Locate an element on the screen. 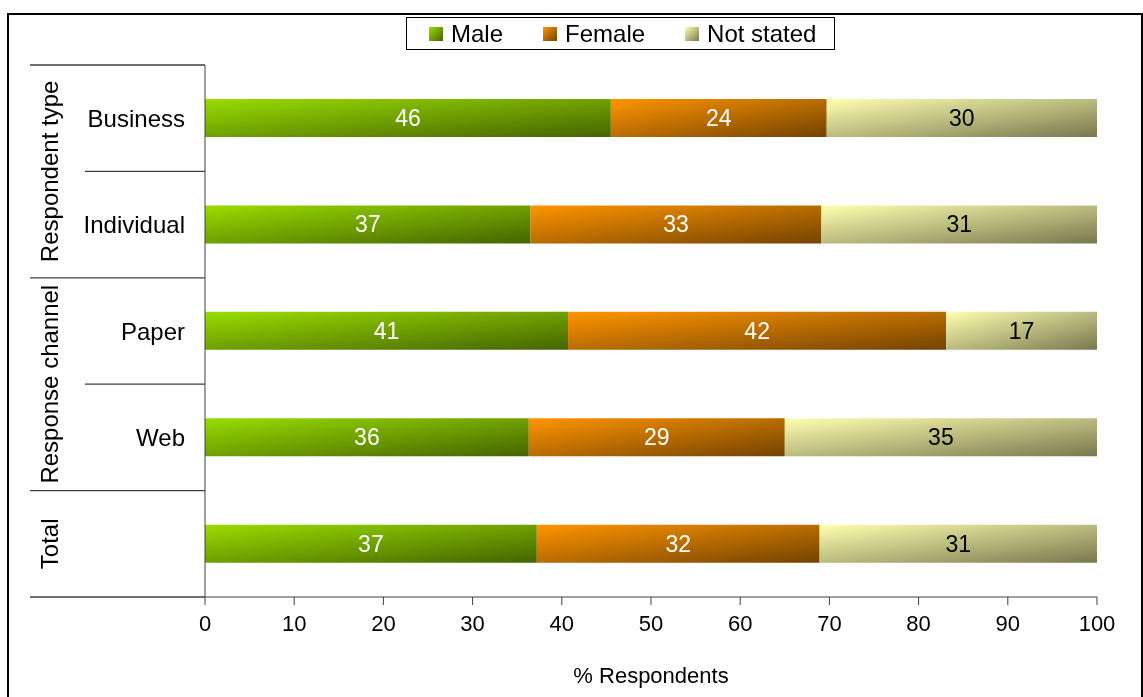 The image size is (1143, 697). data-label: 36 is located at coordinates (367, 437).